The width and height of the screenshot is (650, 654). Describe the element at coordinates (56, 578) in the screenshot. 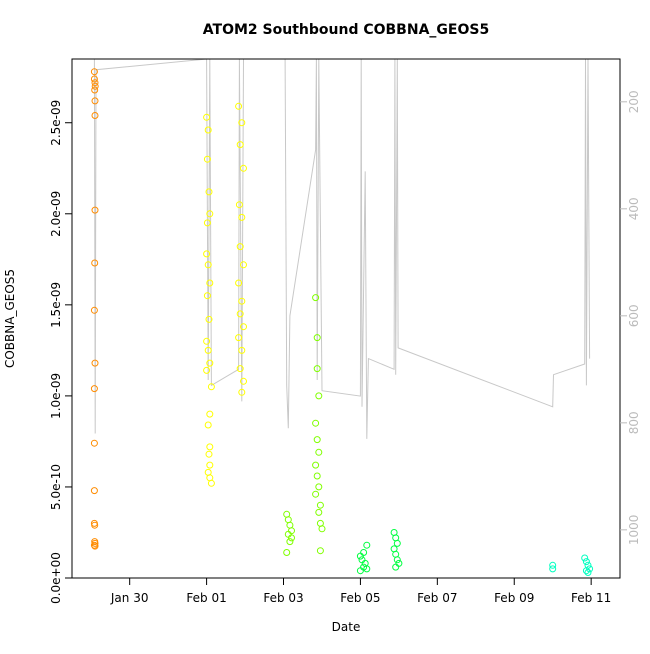

I see `y-tick-label: 0.0e+00` at that location.